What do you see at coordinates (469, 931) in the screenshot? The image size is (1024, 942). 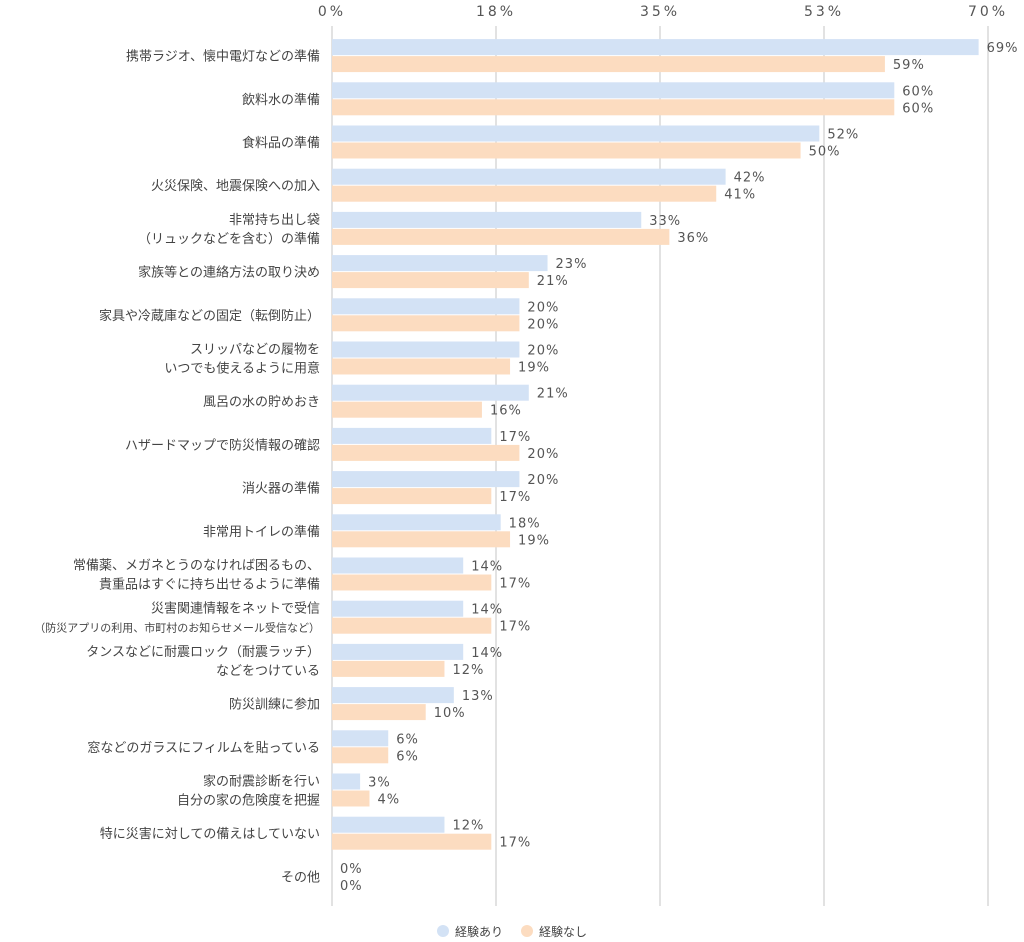 I see `legend-item-experienced: 経験あり` at bounding box center [469, 931].